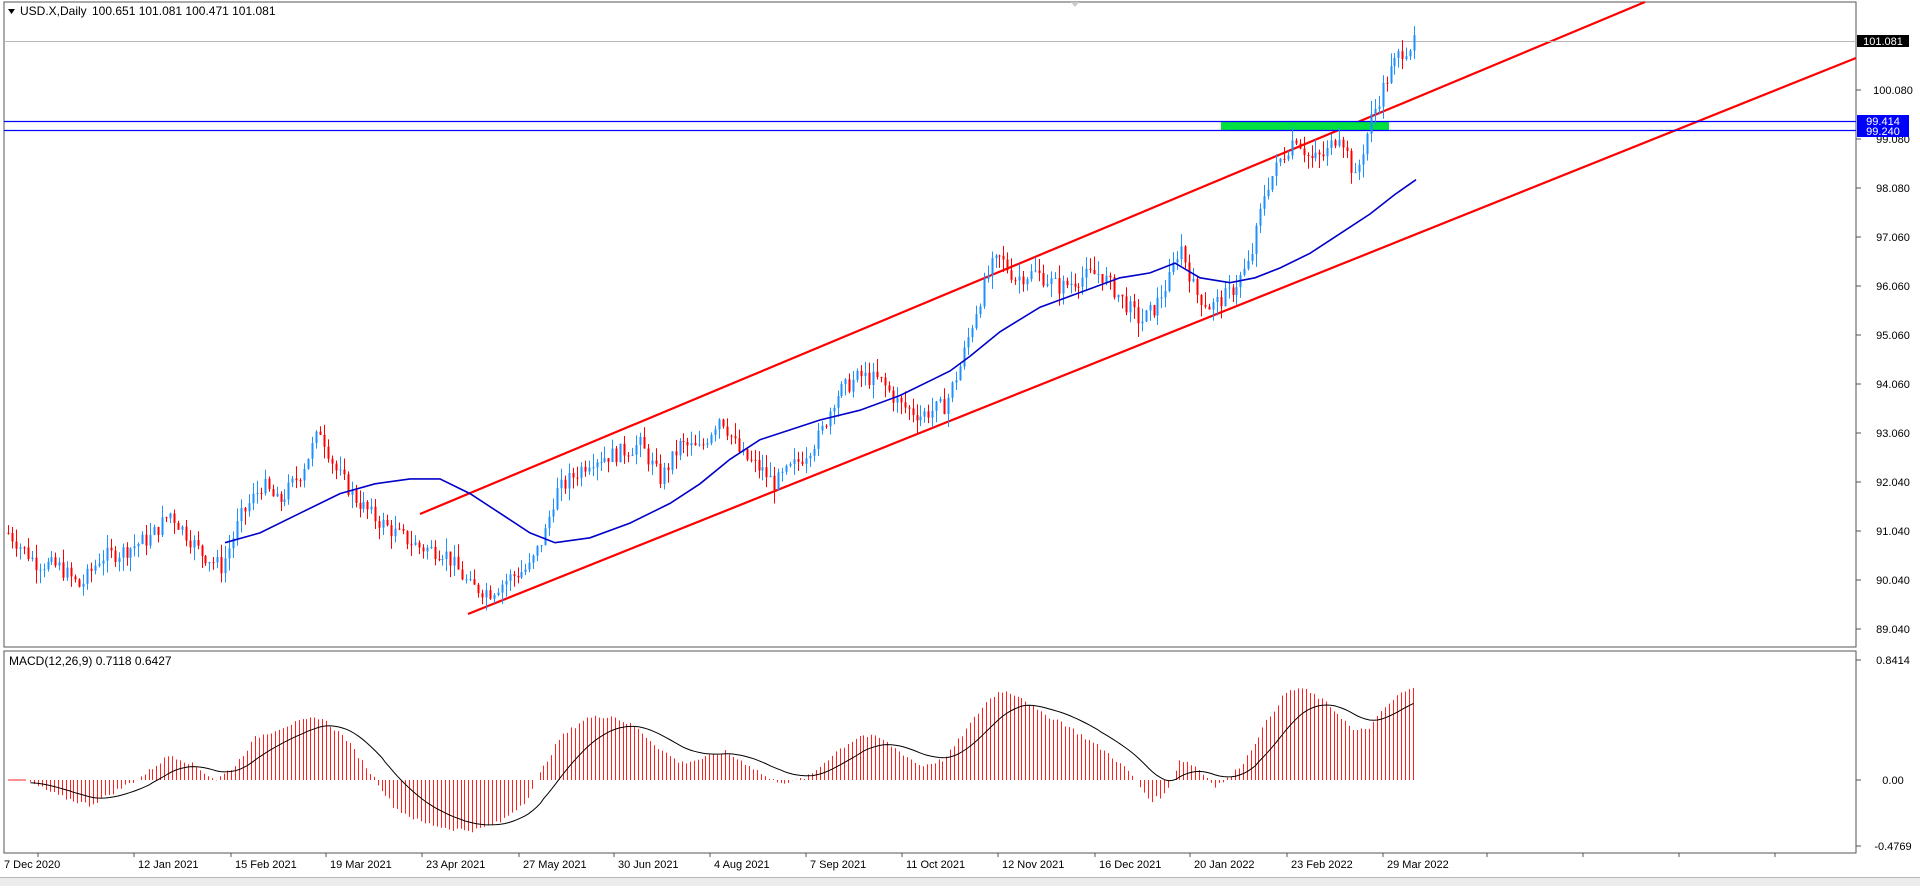 This screenshot has width=1920, height=890. I want to click on price-tick-label: 94.060, so click(1893, 385).